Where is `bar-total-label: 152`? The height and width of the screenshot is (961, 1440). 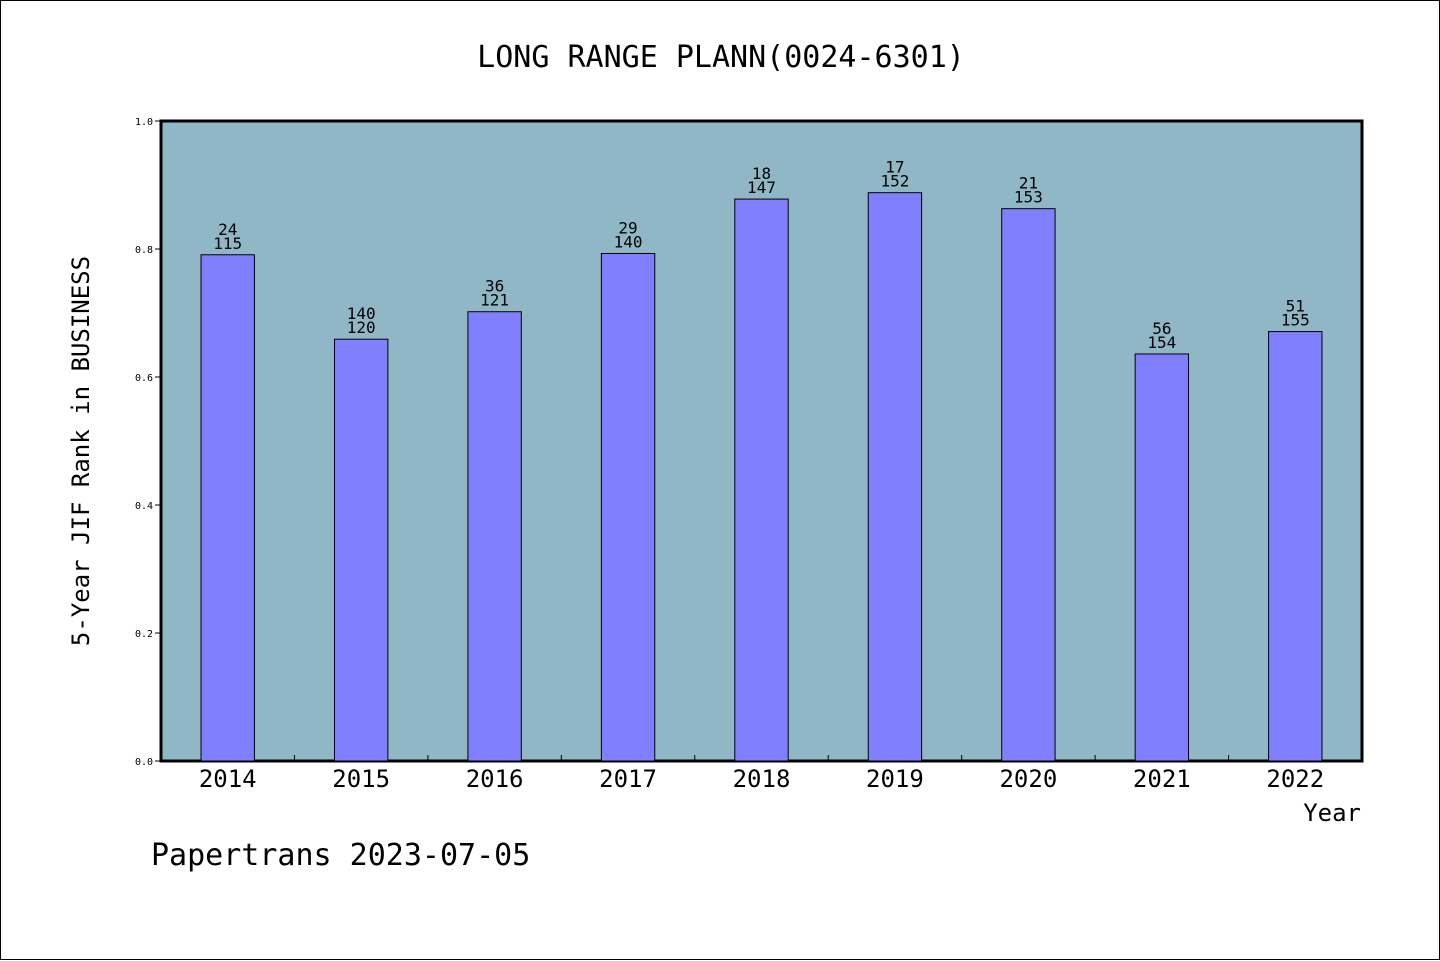
bar-total-label: 152 is located at coordinates (894, 181).